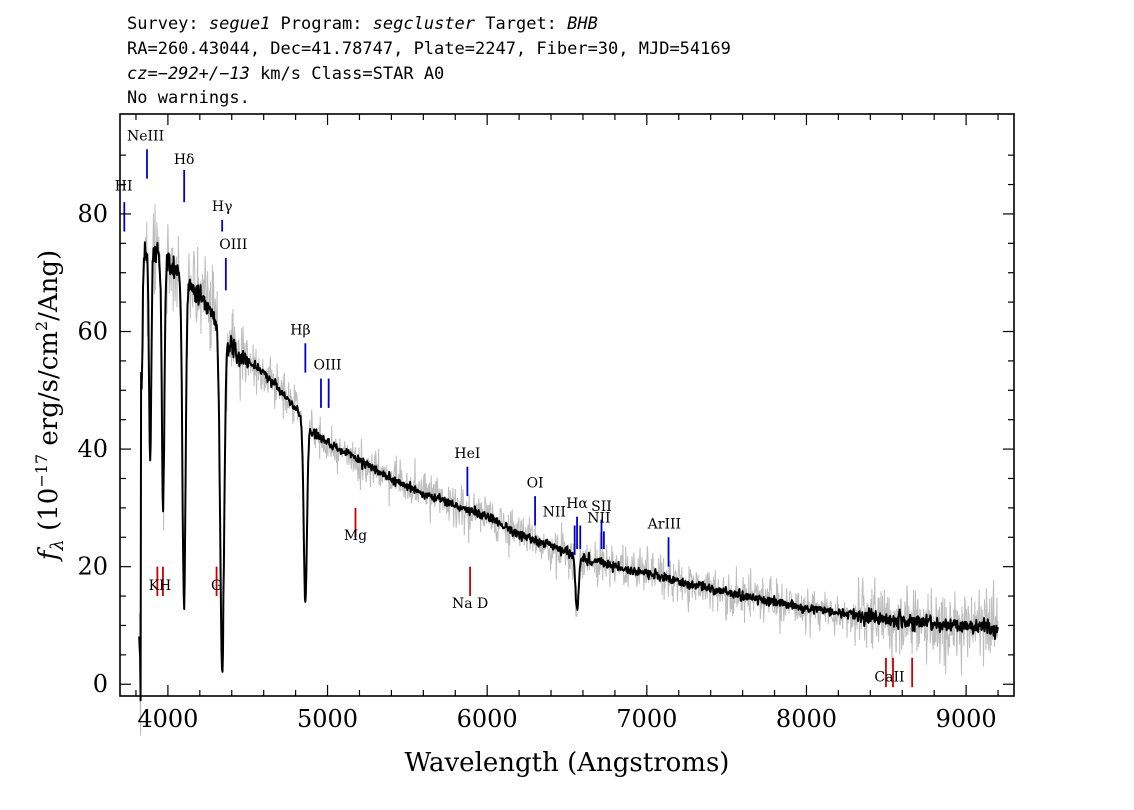  What do you see at coordinates (188, 98) in the screenshot?
I see `header-line-warnings: No warnings.` at bounding box center [188, 98].